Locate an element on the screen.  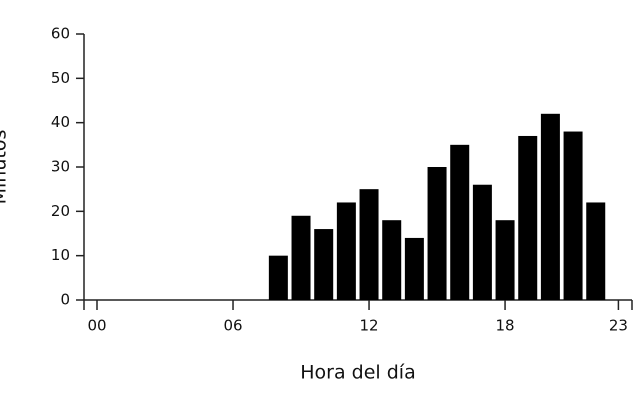
x-tick-label: 23 is located at coordinates (618, 326).